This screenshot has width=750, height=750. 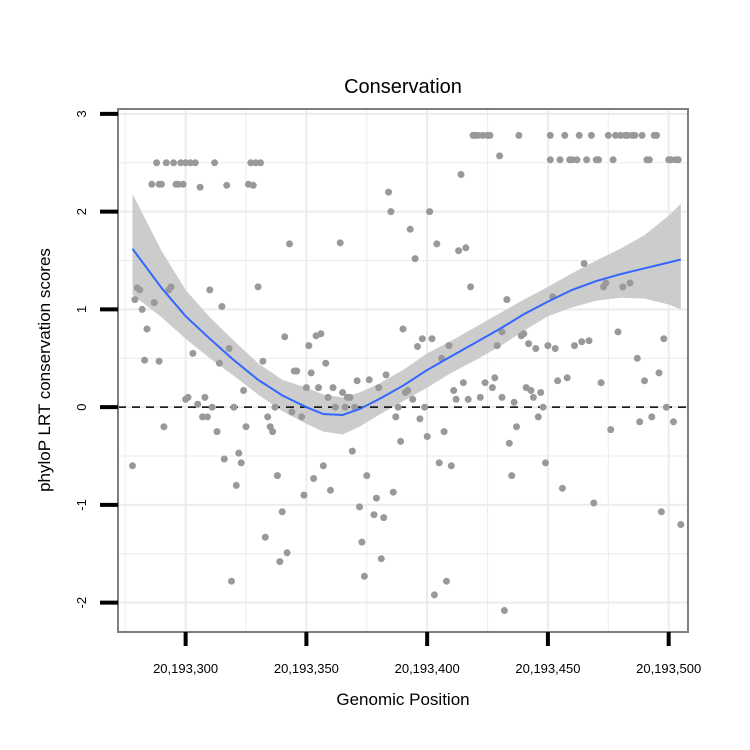 What do you see at coordinates (96, 359) in the screenshot?
I see `y-axis: -2 -1 0 1 2 3` at bounding box center [96, 359].